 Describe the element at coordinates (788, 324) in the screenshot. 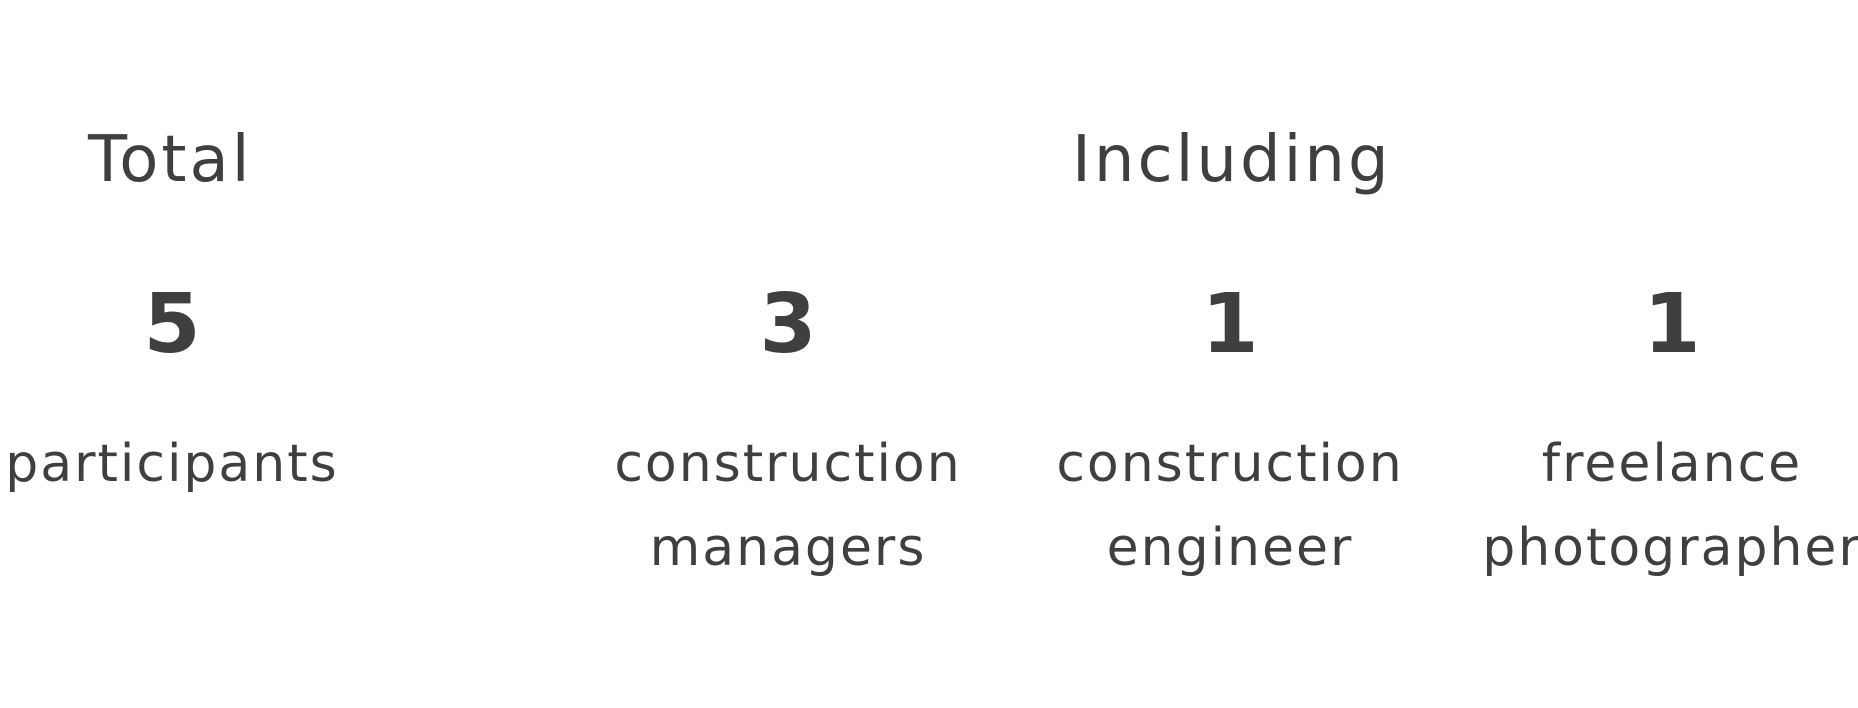

I see `stat-value: 3` at that location.